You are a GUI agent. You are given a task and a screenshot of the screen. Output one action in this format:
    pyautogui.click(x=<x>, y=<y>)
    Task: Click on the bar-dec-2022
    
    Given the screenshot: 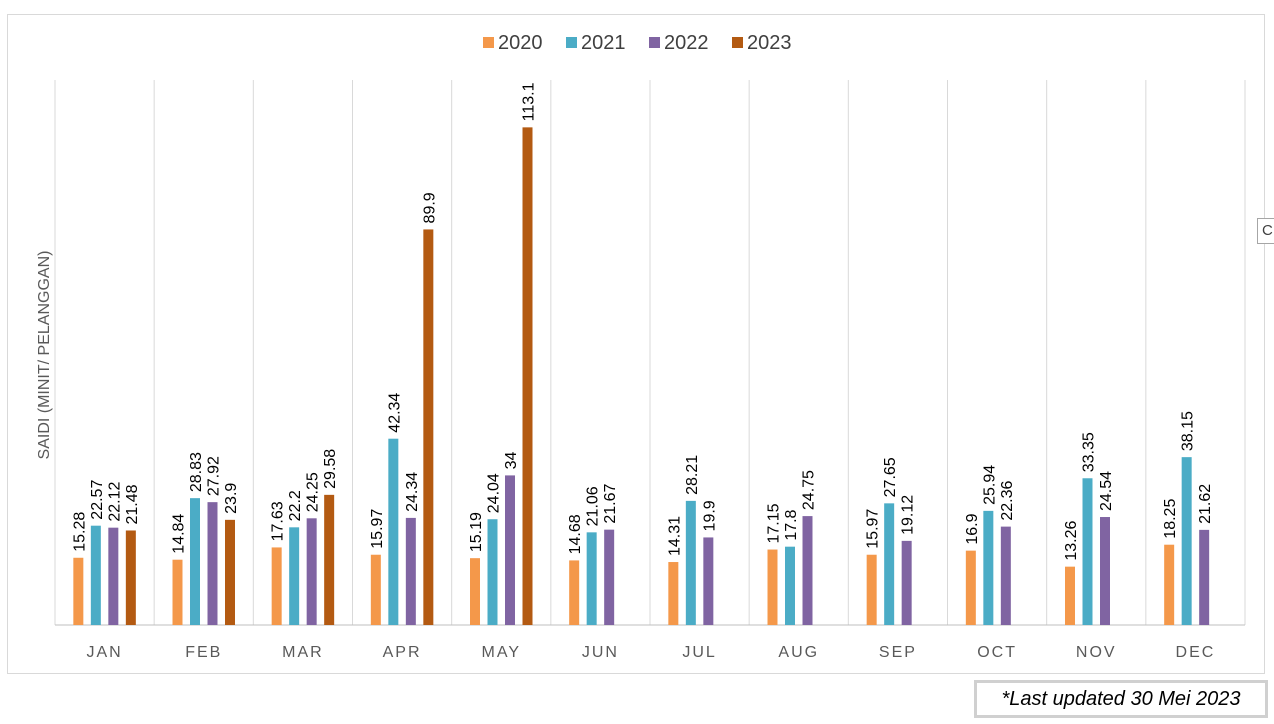 What is the action you would take?
    pyautogui.click(x=1204, y=577)
    